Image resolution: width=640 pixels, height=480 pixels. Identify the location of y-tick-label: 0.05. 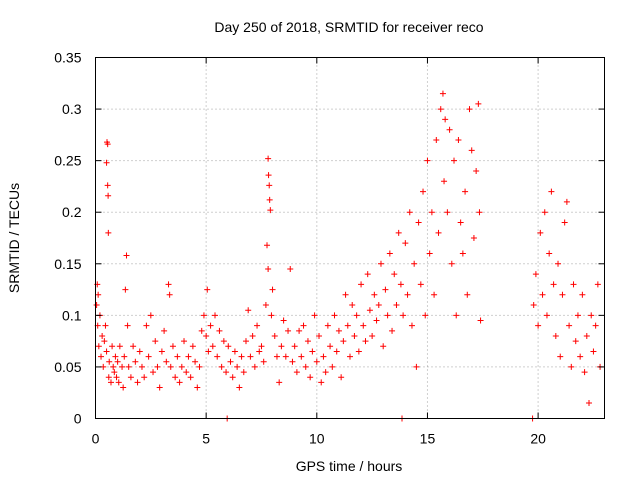
(67, 367).